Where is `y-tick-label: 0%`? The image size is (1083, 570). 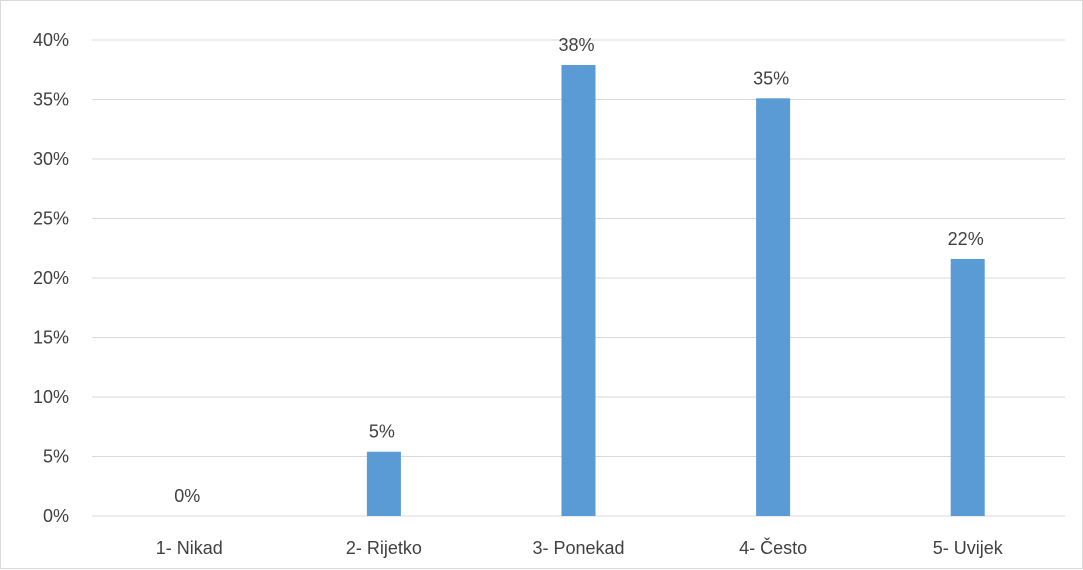 y-tick-label: 0% is located at coordinates (56, 516).